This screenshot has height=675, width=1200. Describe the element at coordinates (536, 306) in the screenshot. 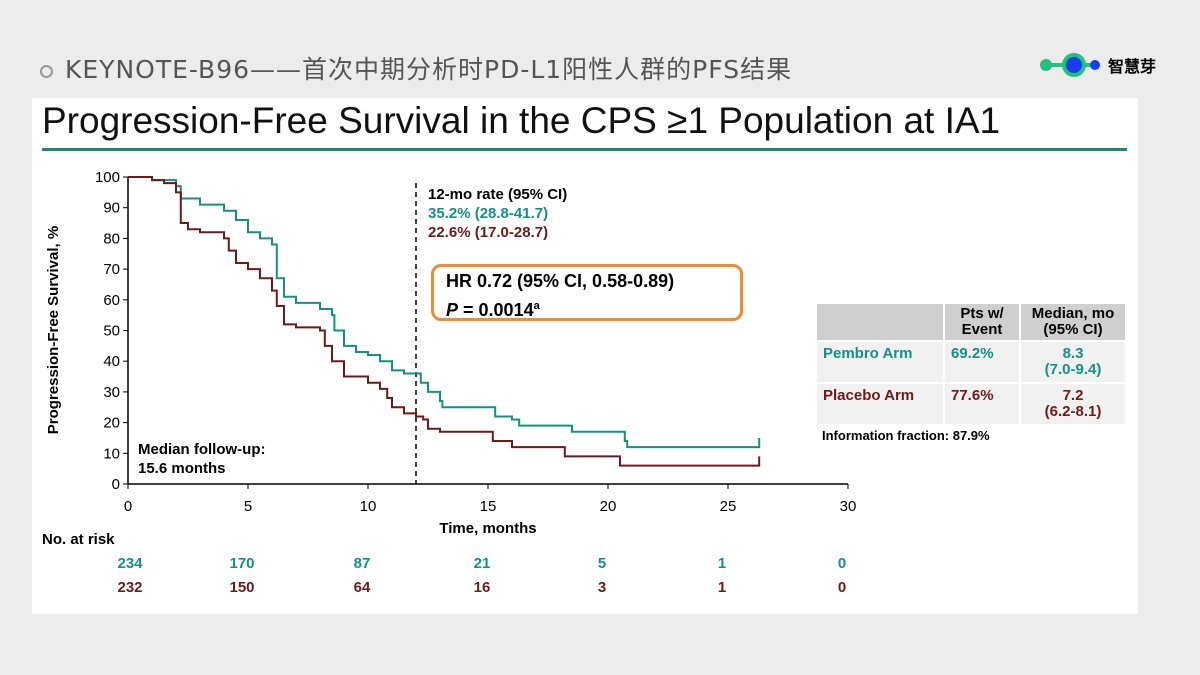

I see `p-footnote: a` at that location.